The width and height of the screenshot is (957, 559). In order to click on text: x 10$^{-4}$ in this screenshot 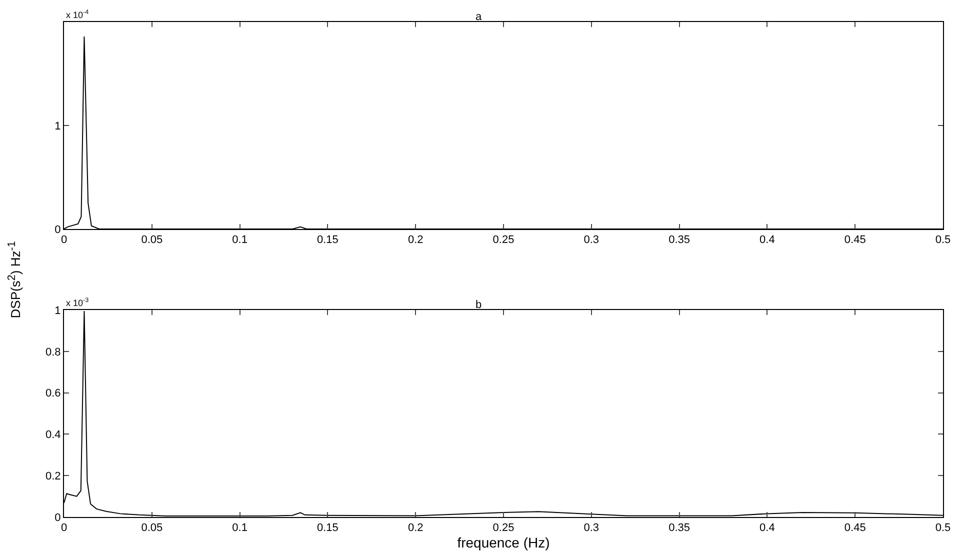, I will do `click(78, 14)`.